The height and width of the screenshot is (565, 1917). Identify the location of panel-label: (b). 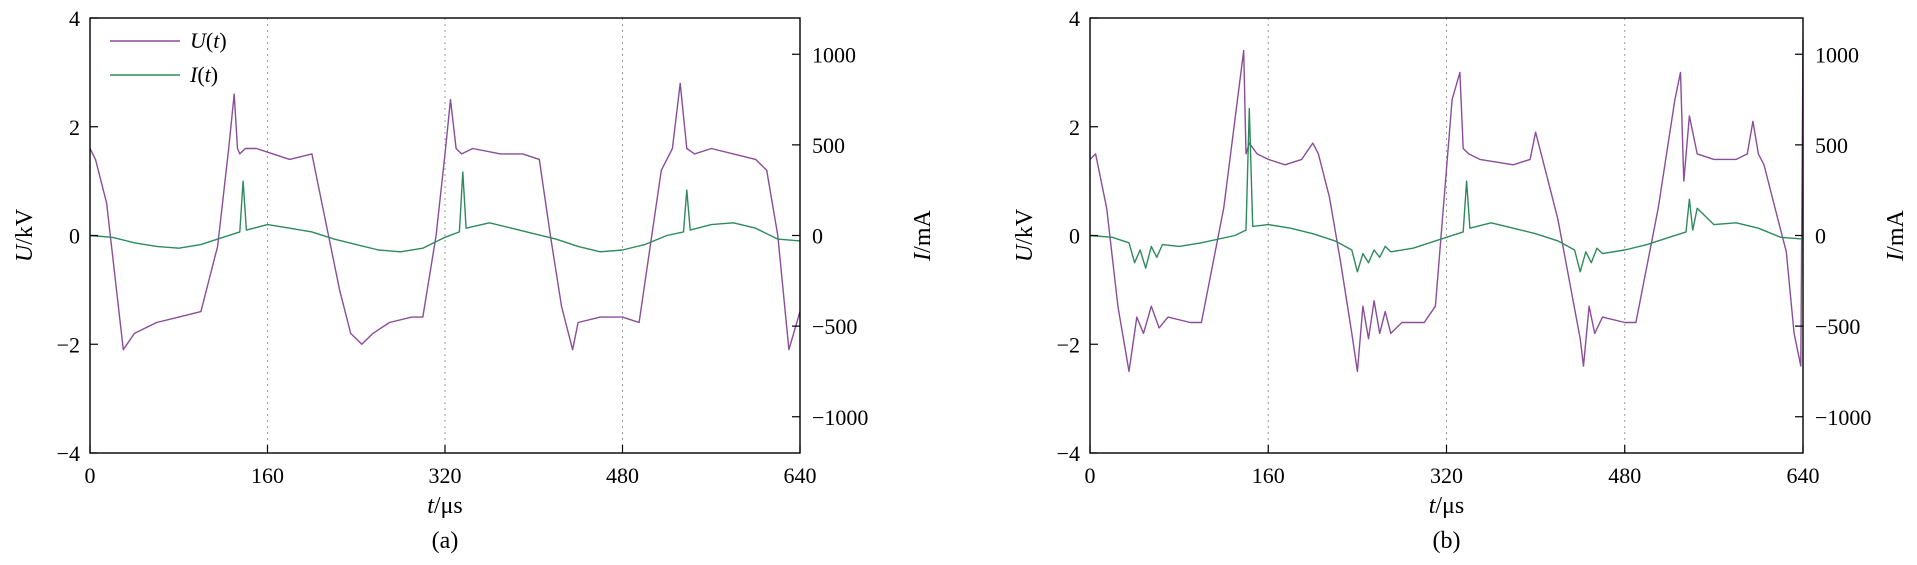
(1447, 541).